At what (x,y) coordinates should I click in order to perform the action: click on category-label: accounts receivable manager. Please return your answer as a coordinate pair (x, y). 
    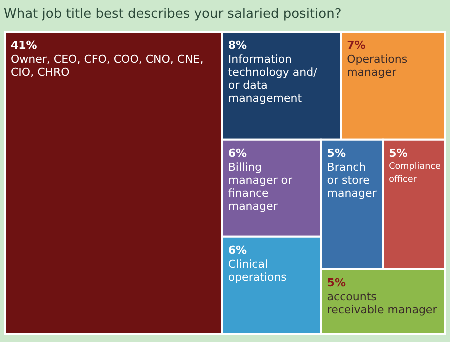
    Looking at the image, I should click on (382, 303).